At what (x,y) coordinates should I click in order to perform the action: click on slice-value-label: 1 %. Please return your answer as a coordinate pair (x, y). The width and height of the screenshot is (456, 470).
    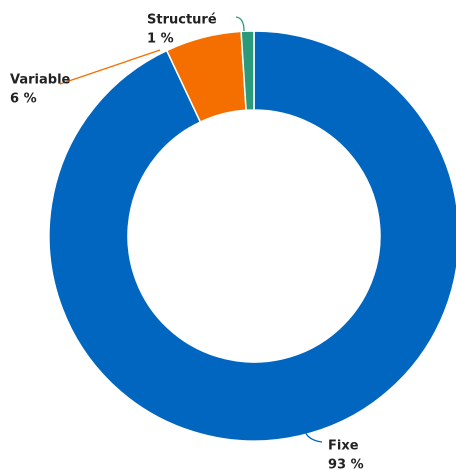
    Looking at the image, I should click on (160, 39).